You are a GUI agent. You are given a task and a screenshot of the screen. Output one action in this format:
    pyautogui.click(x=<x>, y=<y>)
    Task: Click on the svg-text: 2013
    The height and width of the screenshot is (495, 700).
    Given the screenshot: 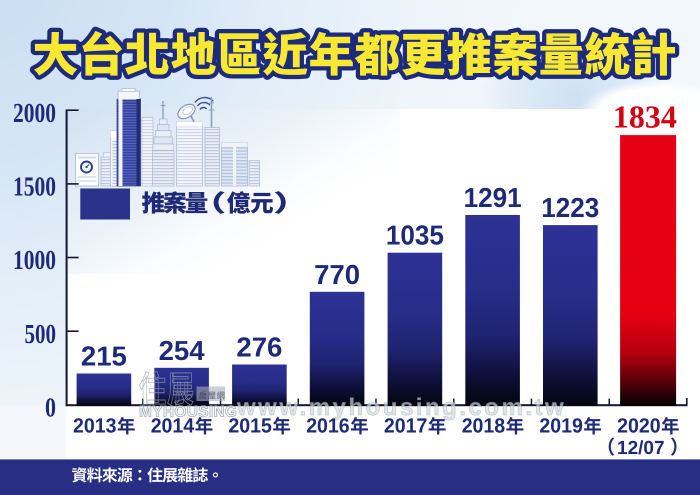 What is the action you would take?
    pyautogui.click(x=95, y=426)
    